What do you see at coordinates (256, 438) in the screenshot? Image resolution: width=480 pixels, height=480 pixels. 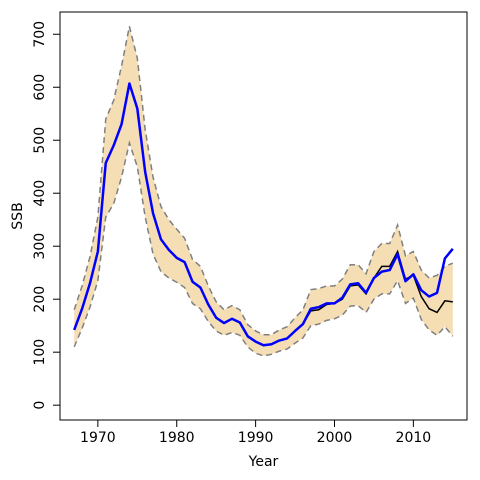 I see `x-tick-label: 1990` at bounding box center [256, 438].